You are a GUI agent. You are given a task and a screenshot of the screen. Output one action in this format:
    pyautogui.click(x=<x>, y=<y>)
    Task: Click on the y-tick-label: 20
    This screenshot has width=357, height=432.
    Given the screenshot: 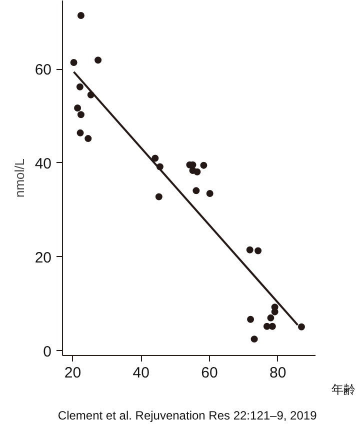 What is the action you would take?
    pyautogui.click(x=43, y=257)
    